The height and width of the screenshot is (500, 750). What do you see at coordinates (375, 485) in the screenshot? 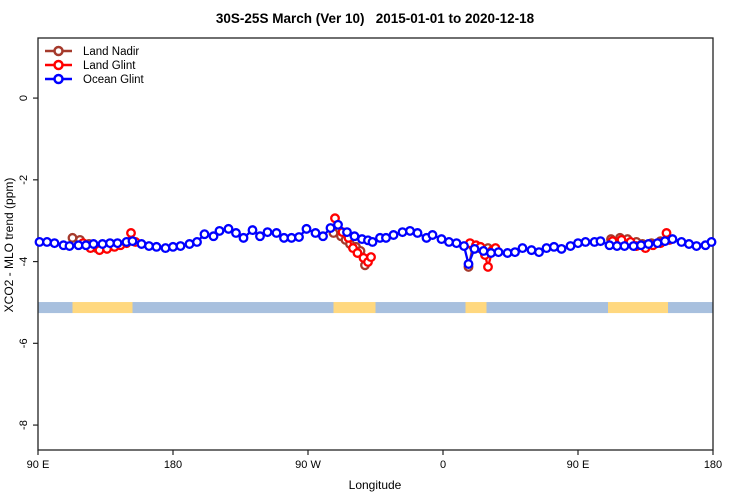
I see `x-axis-title: Longitude` at bounding box center [375, 485].